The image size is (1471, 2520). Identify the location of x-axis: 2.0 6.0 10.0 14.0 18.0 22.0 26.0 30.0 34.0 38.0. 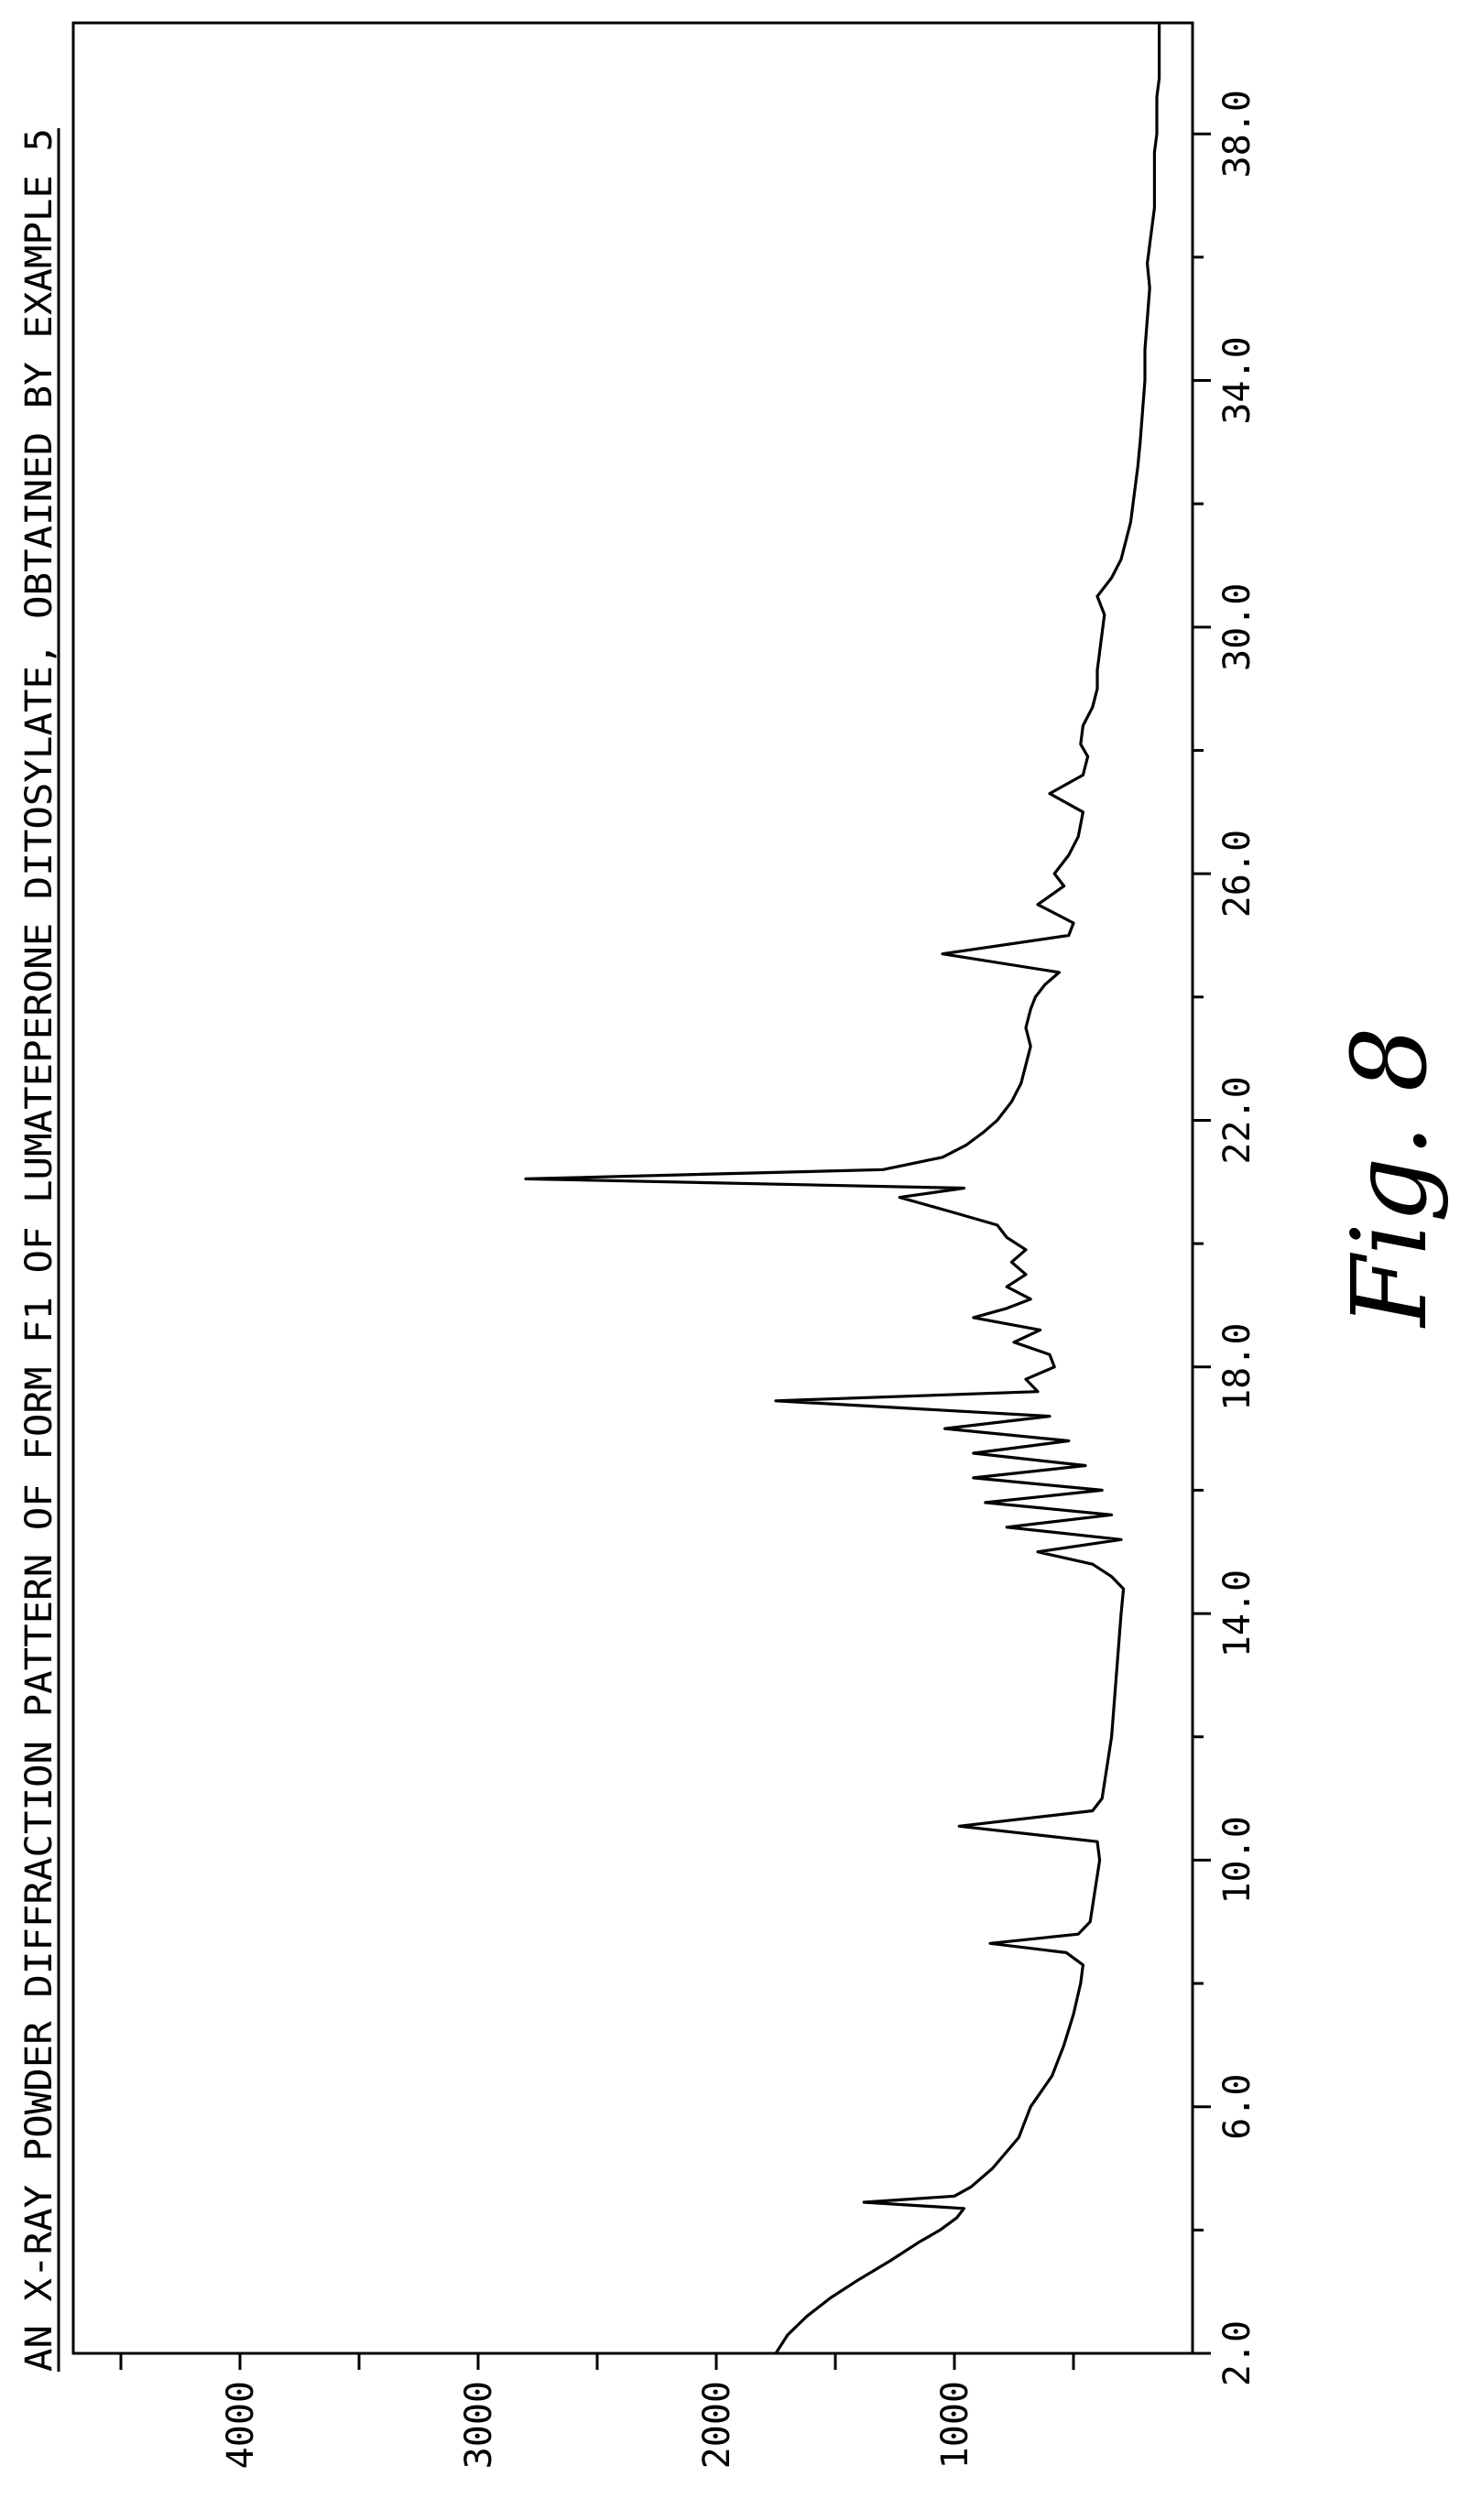
(1226, 1238).